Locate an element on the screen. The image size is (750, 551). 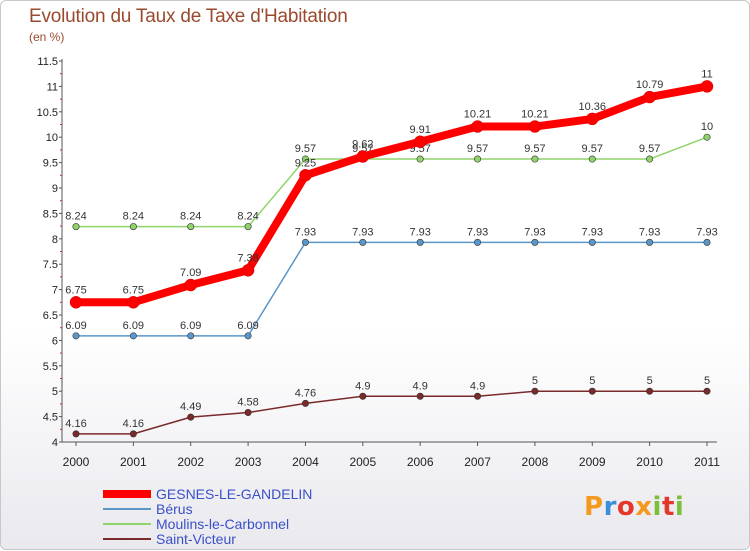
y-tick-label: 6 is located at coordinates (55, 341).